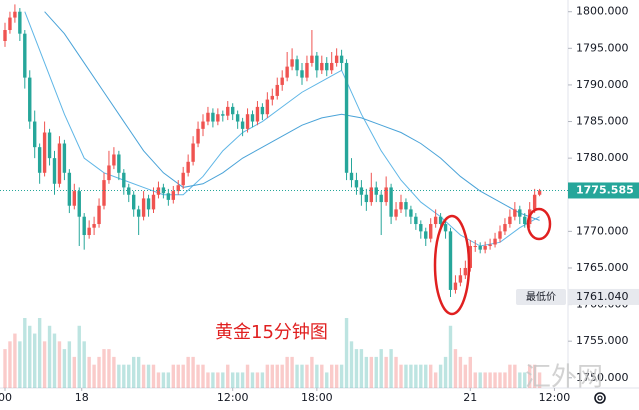 The height and width of the screenshot is (410, 639). What do you see at coordinates (602, 157) in the screenshot?
I see `y-tick-label: 1780.000` at bounding box center [602, 157].